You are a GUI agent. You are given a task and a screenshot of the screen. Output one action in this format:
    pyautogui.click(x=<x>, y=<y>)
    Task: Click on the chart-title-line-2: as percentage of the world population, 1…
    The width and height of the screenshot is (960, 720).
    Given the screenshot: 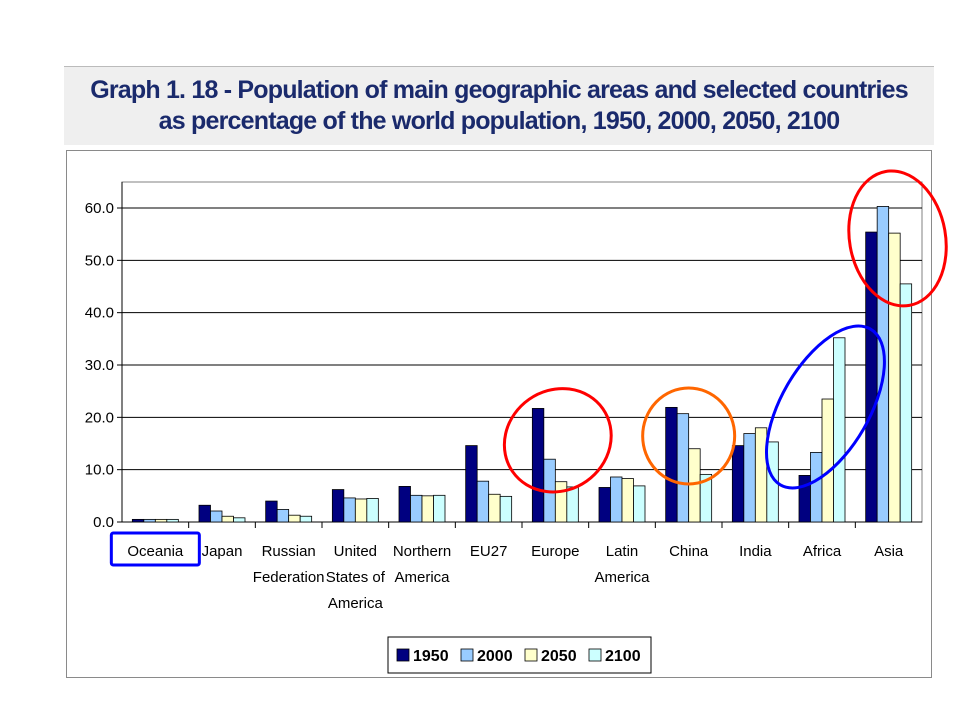 What is the action you would take?
    pyautogui.click(x=499, y=121)
    